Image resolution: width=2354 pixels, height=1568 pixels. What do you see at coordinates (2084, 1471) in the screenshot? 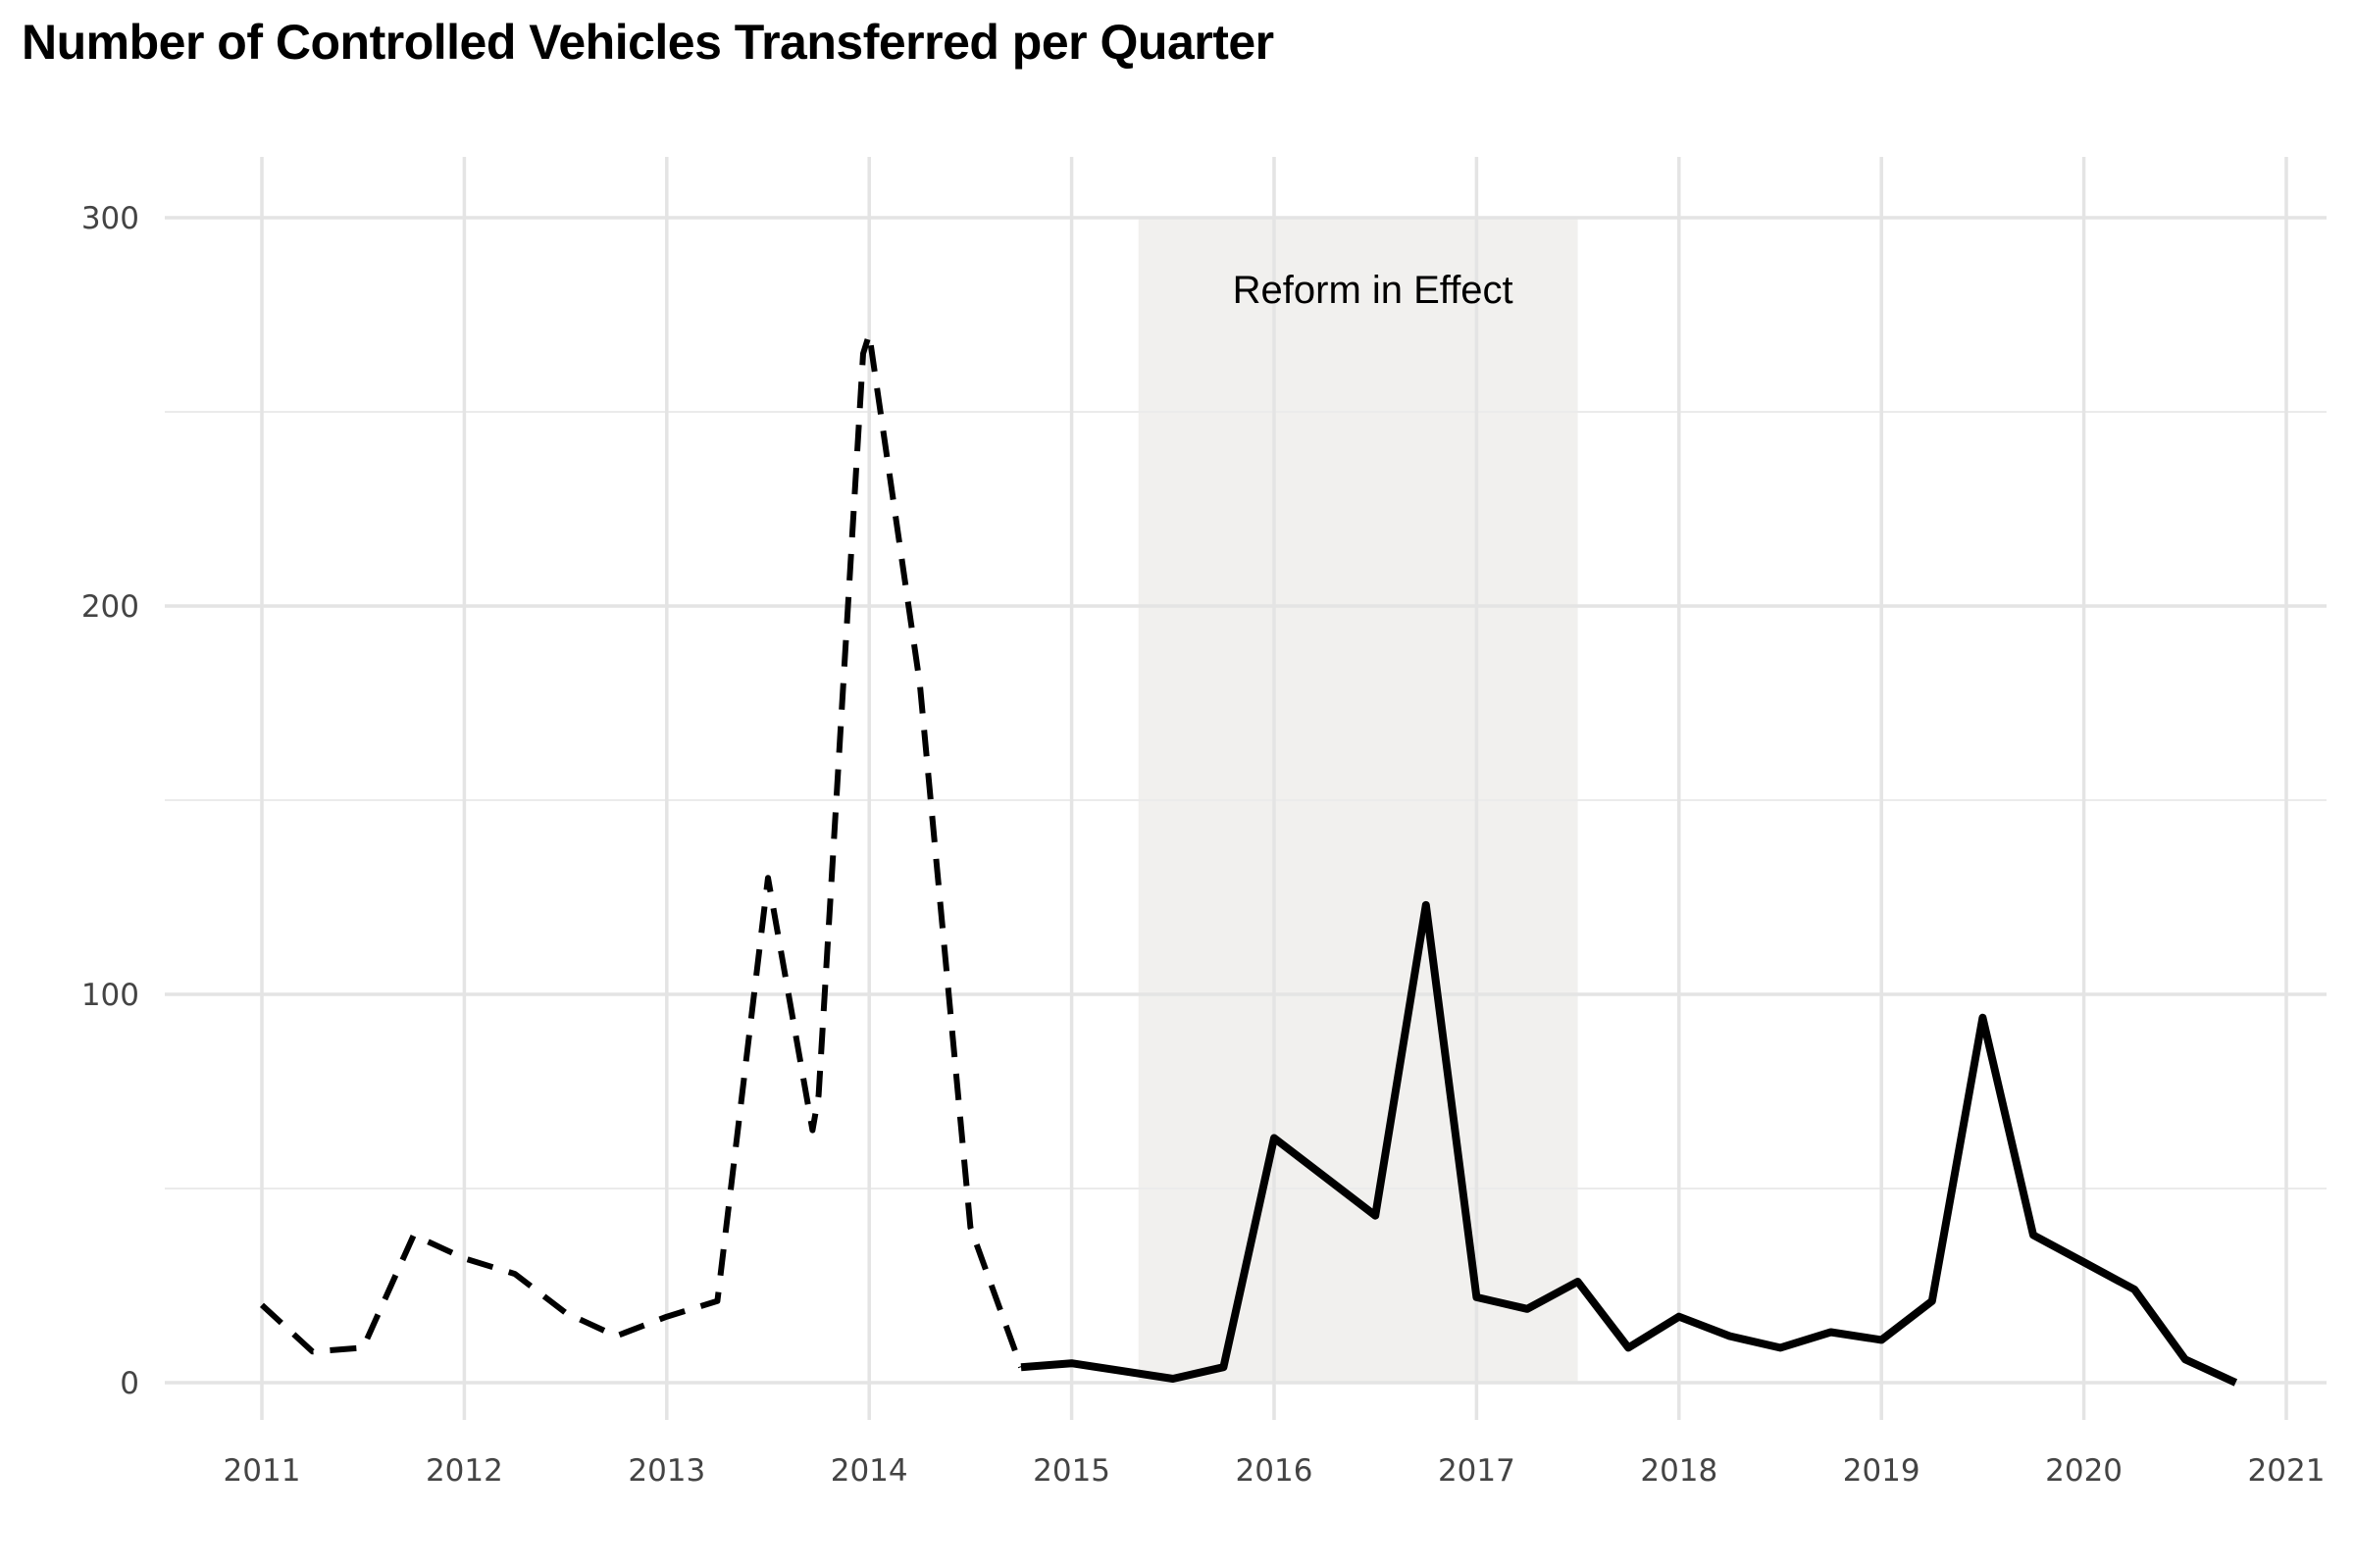
I see `x-tick-label: 2020` at bounding box center [2084, 1471].